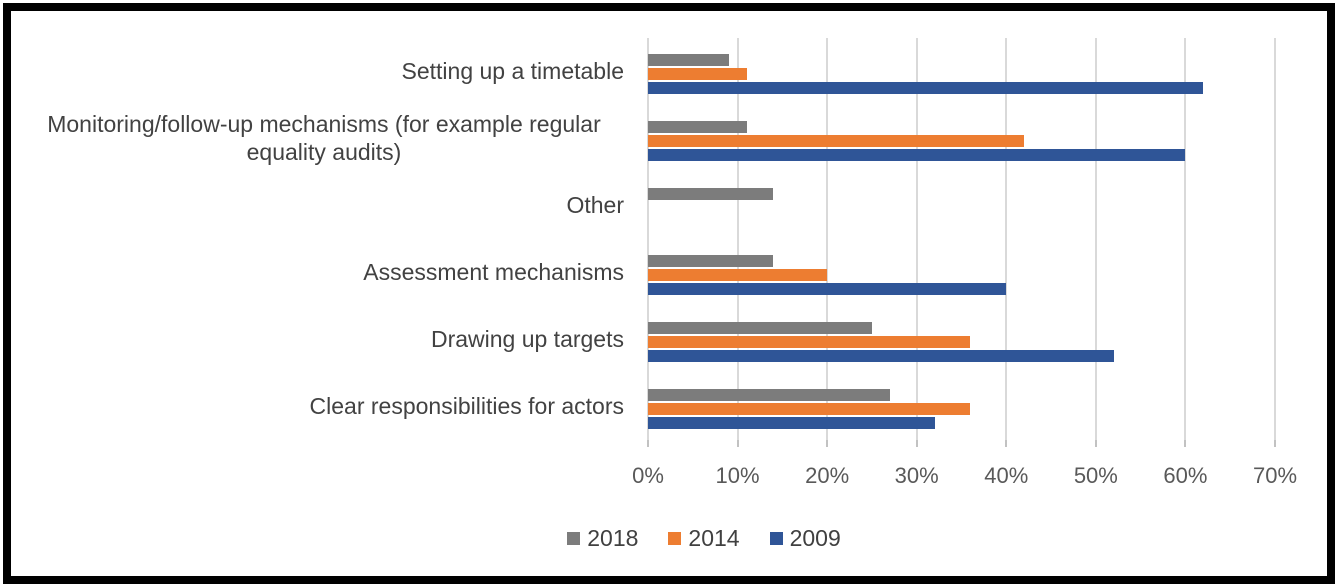 This screenshot has width=1338, height=587. What do you see at coordinates (595, 204) in the screenshot?
I see `category-label: Other` at bounding box center [595, 204].